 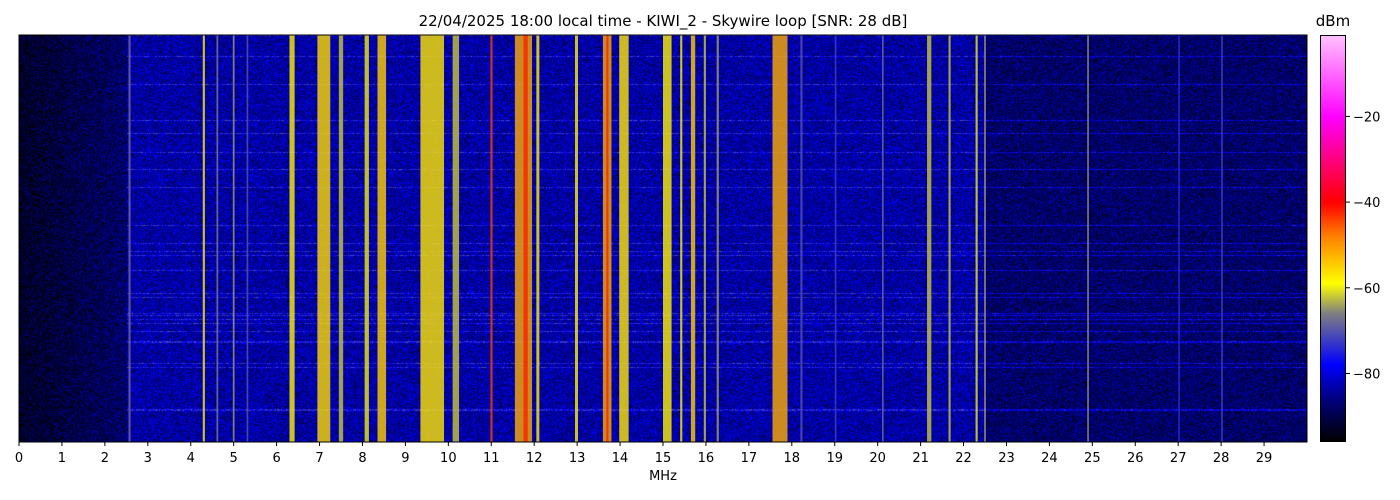 What do you see at coordinates (1366, 289) in the screenshot?
I see `colorbar-tick-label: −60` at bounding box center [1366, 289].